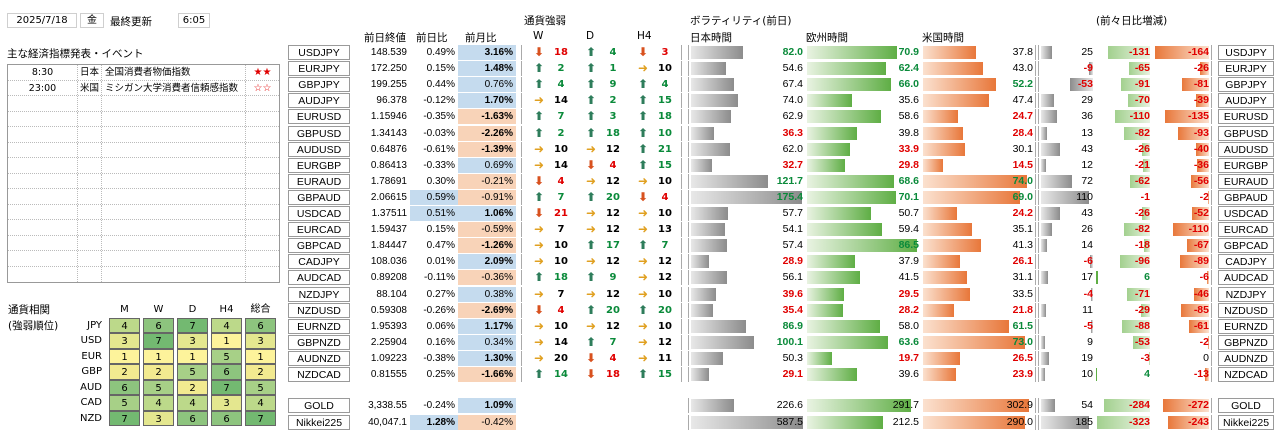 The height and width of the screenshot is (440, 1282). I want to click on pair-label-right: EURAUD, so click(1246, 181).